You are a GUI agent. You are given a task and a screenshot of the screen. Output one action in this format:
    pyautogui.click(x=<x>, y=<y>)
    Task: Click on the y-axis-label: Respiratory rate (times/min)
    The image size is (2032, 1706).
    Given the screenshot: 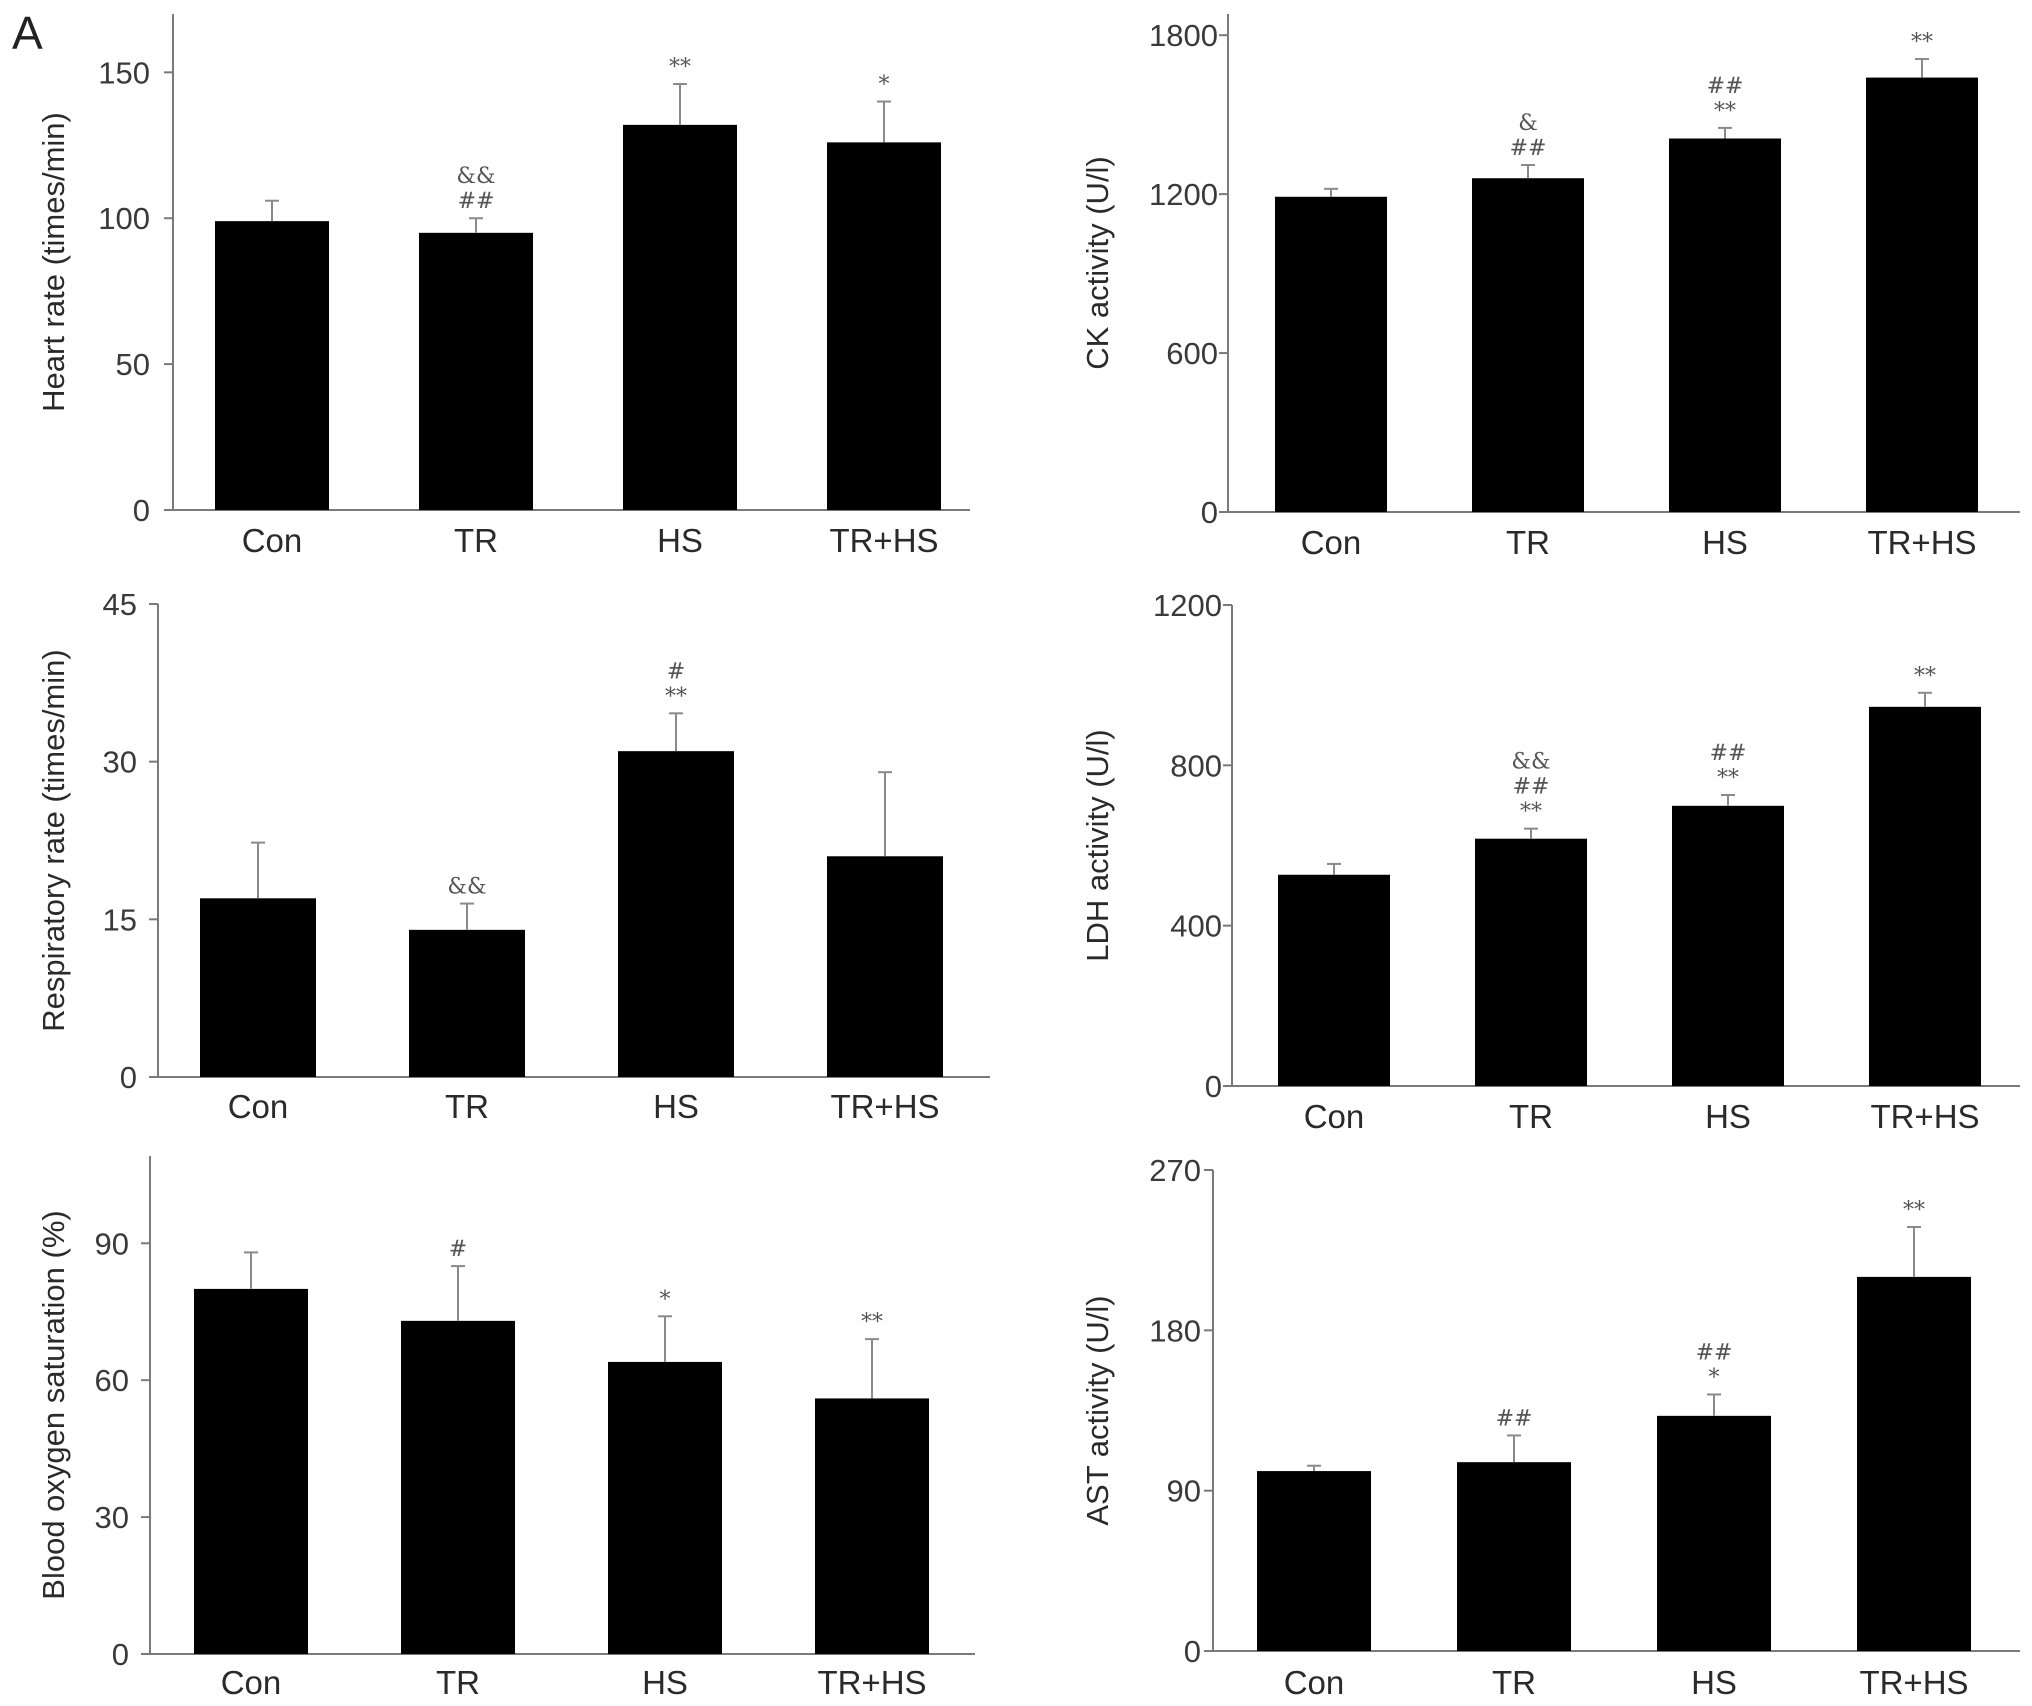 What is the action you would take?
    pyautogui.click(x=53, y=840)
    